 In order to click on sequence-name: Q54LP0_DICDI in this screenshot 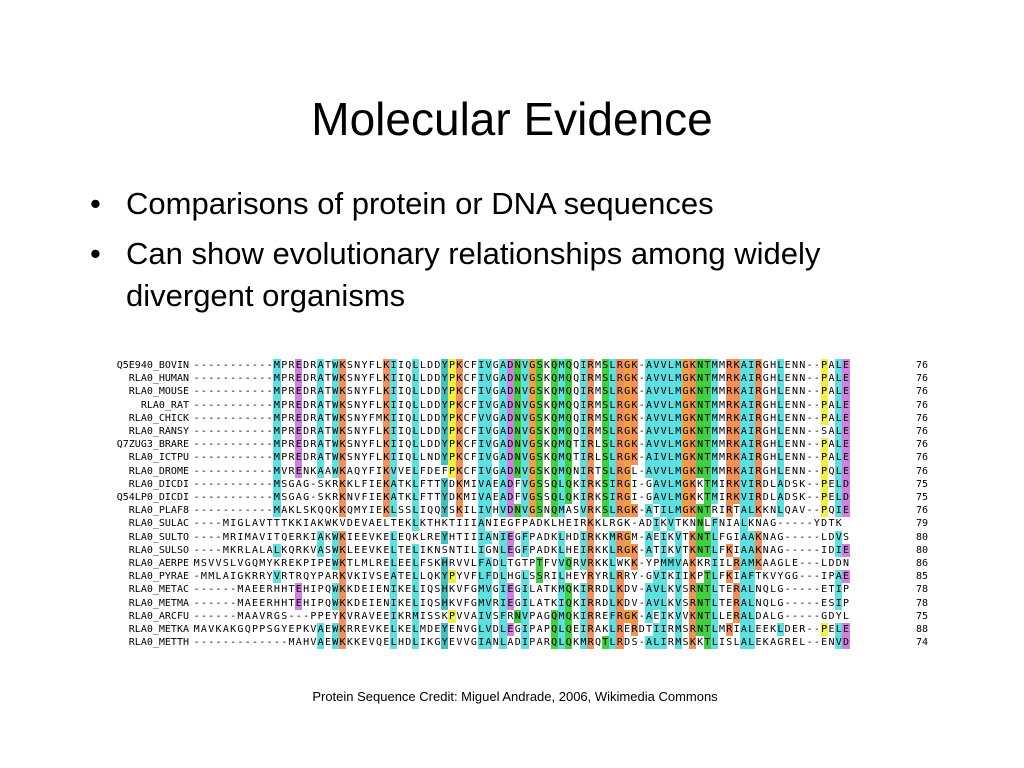, I will do `click(152, 497)`.